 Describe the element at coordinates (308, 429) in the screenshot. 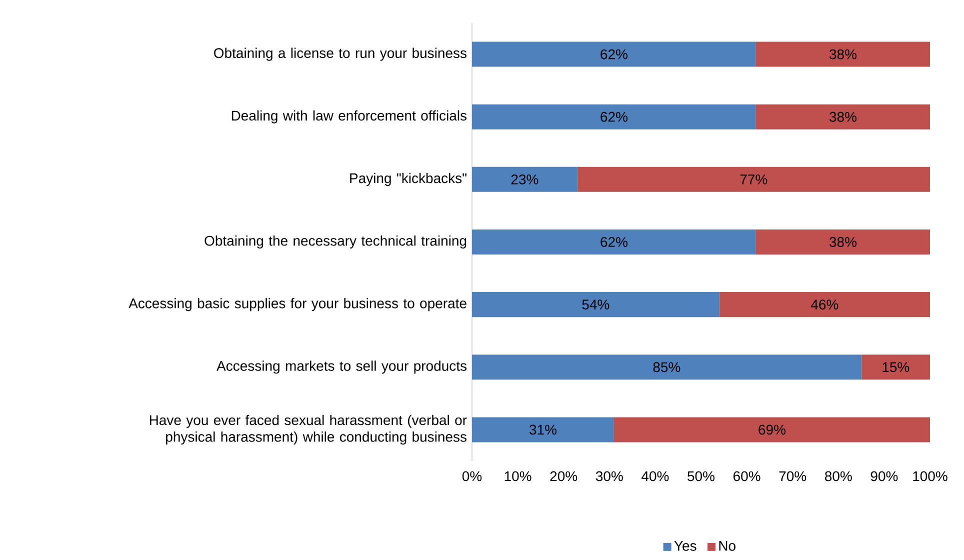

I see `y-tick-label: Have you ever faced sexual harassment (verbal or physical harassment) while conducting business` at that location.